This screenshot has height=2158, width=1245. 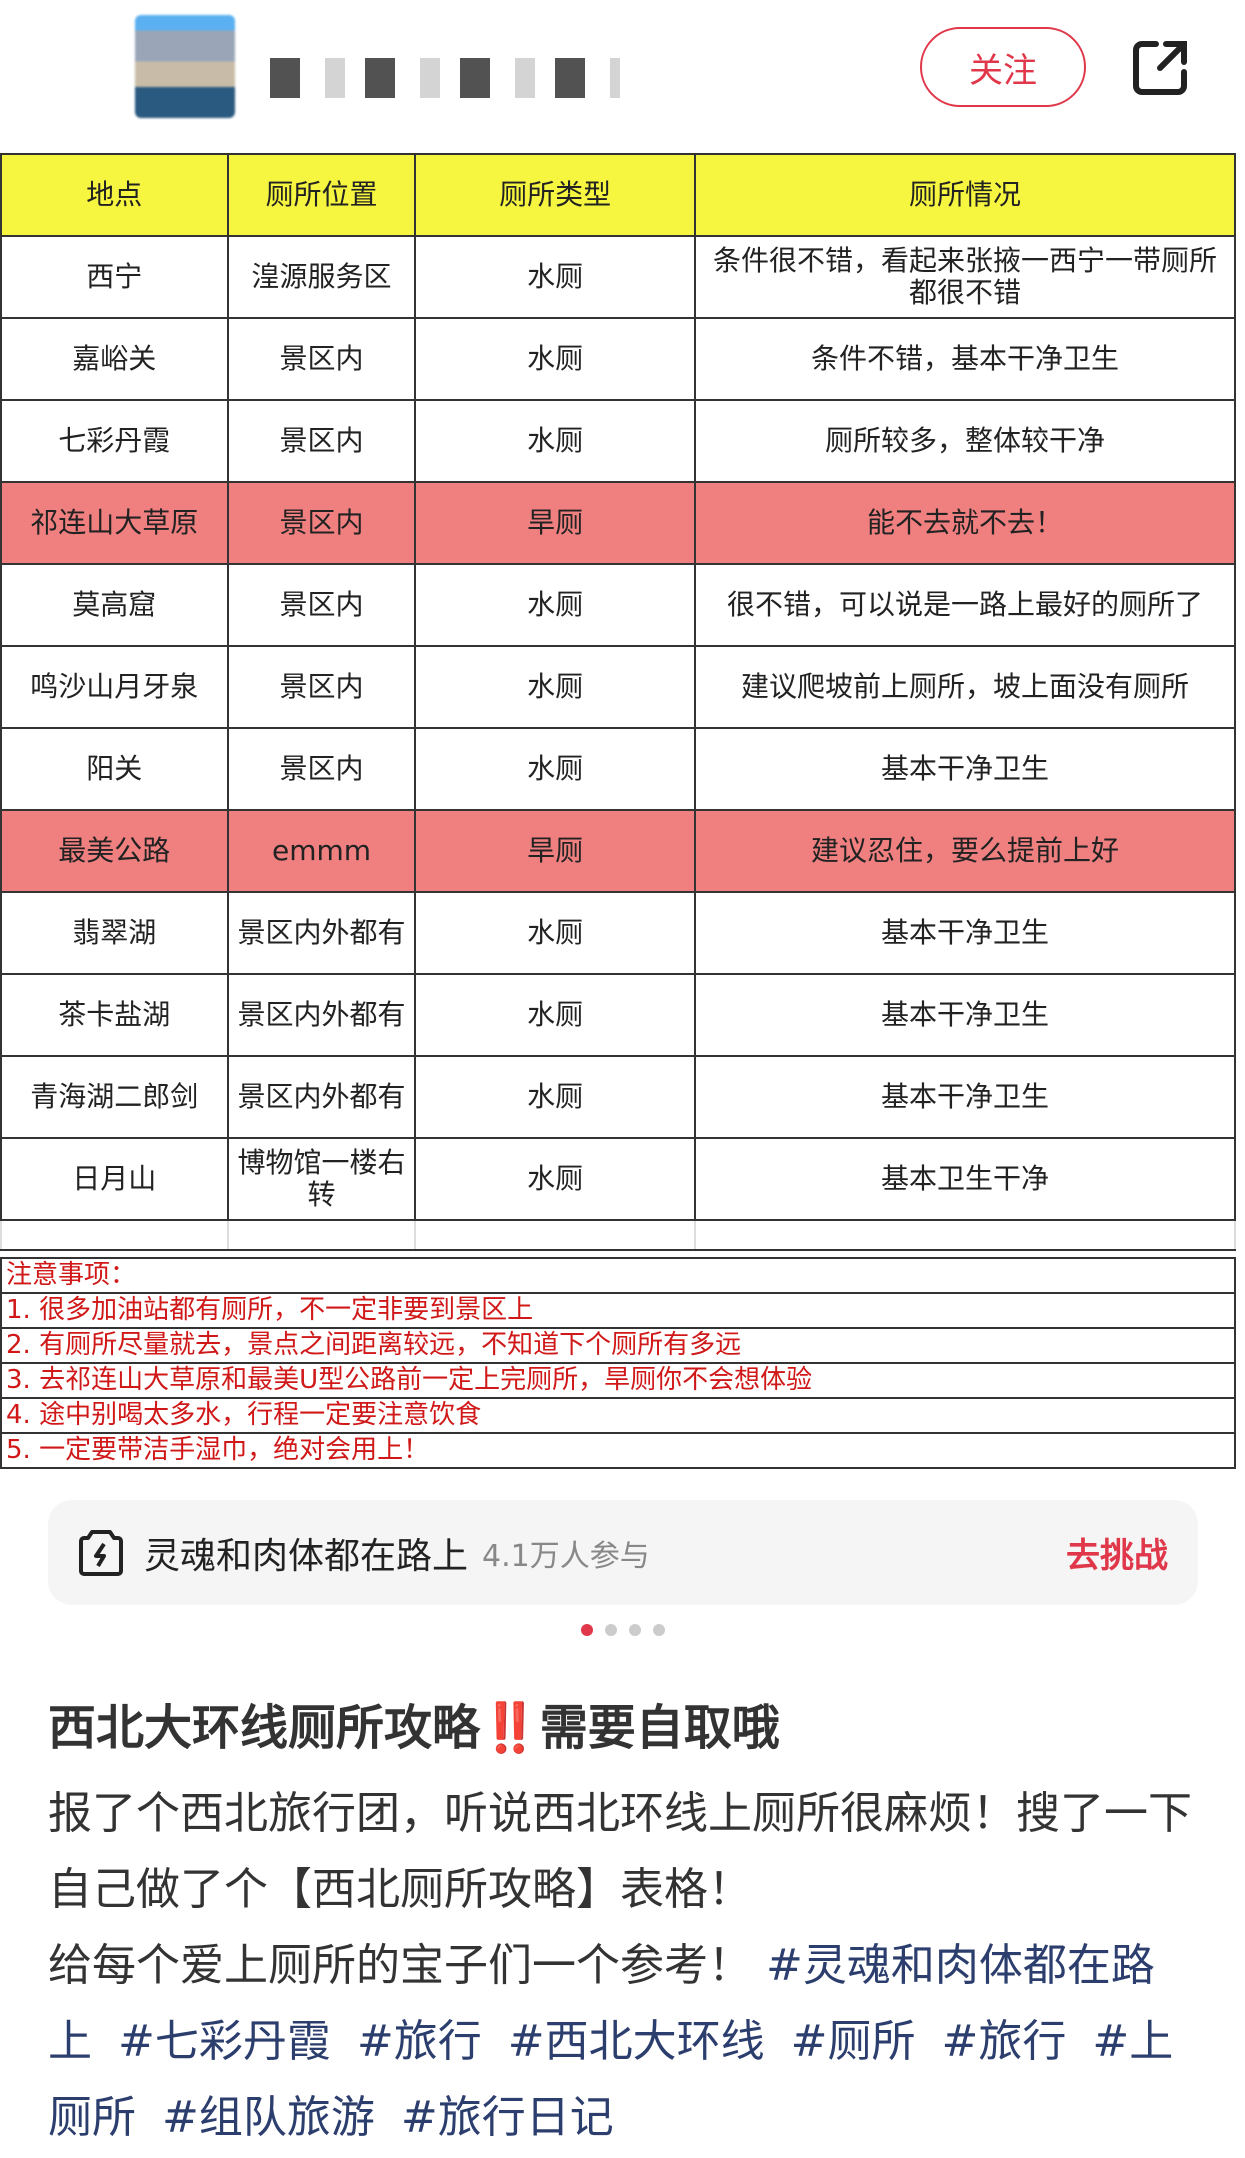 I want to click on table-row: 嘉峪关 景区内 水厕 条件不错，基本干净卫生, so click(x=618, y=359).